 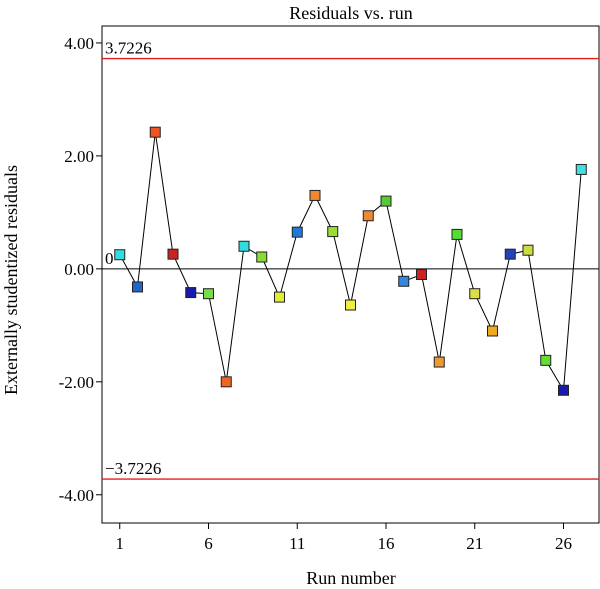 I want to click on y-tick-label: -2.00, so click(x=76, y=382).